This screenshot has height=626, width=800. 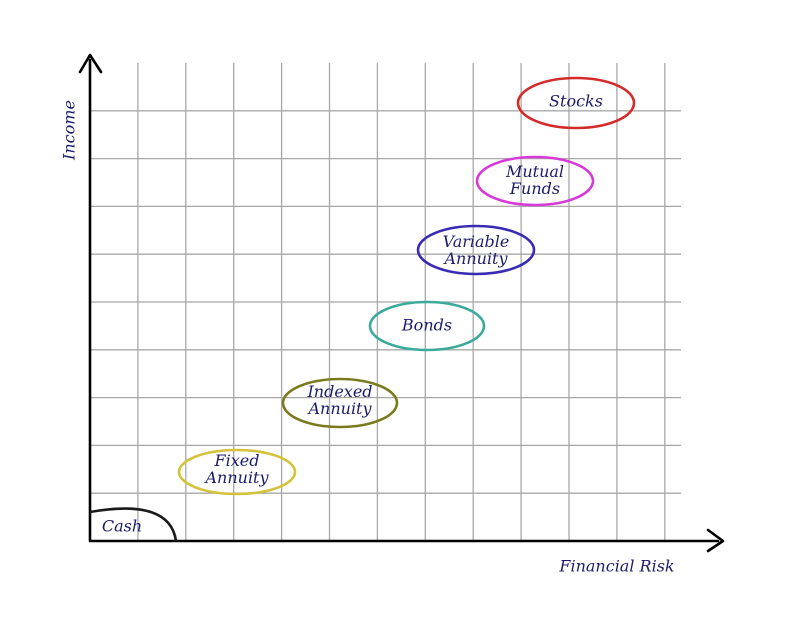 I want to click on y-axis-label: Income, so click(x=69, y=130).